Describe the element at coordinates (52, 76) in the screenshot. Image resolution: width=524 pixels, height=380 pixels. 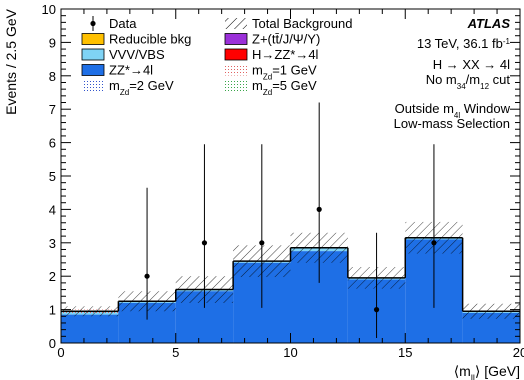
I see `y-tick-label: 8` at that location.